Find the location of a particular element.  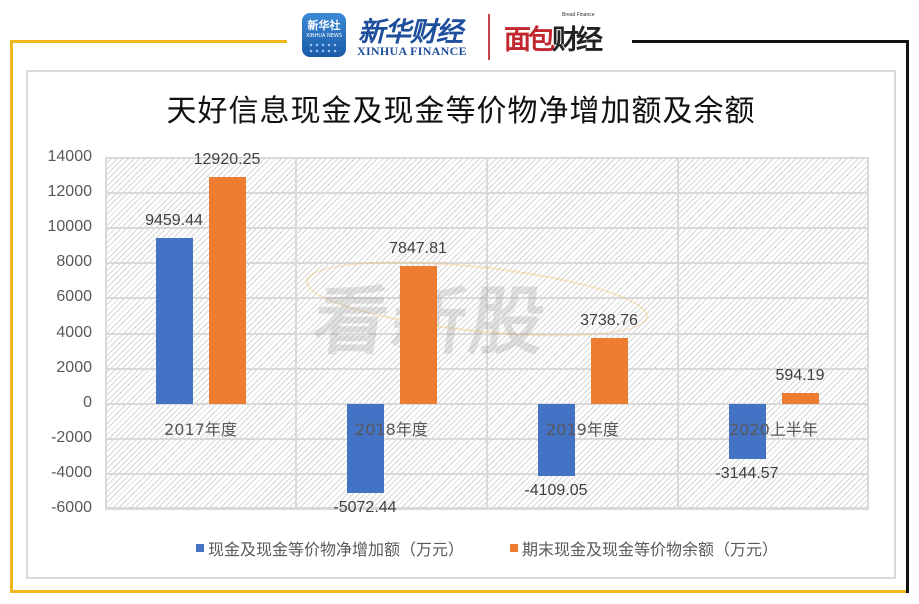

x-category-label: 2017年度 is located at coordinates (200, 429).